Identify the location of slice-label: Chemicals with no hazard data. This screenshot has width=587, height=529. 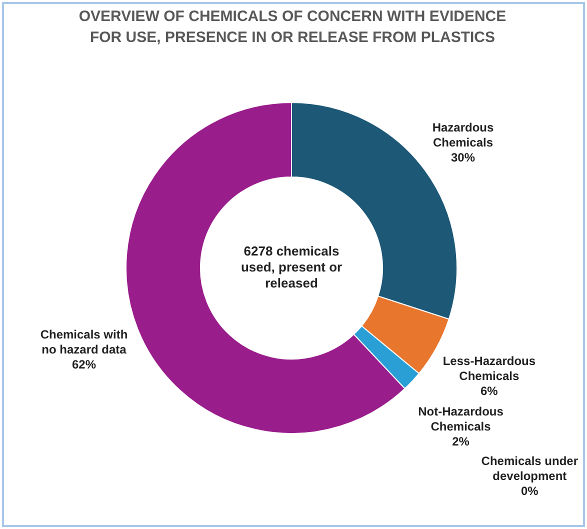
(84, 341).